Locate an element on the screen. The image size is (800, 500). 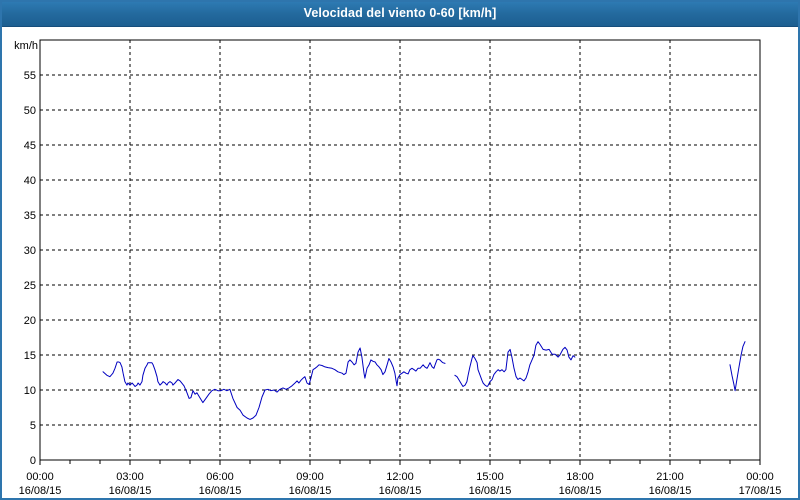
y-tick-label: 55 is located at coordinates (30, 76).